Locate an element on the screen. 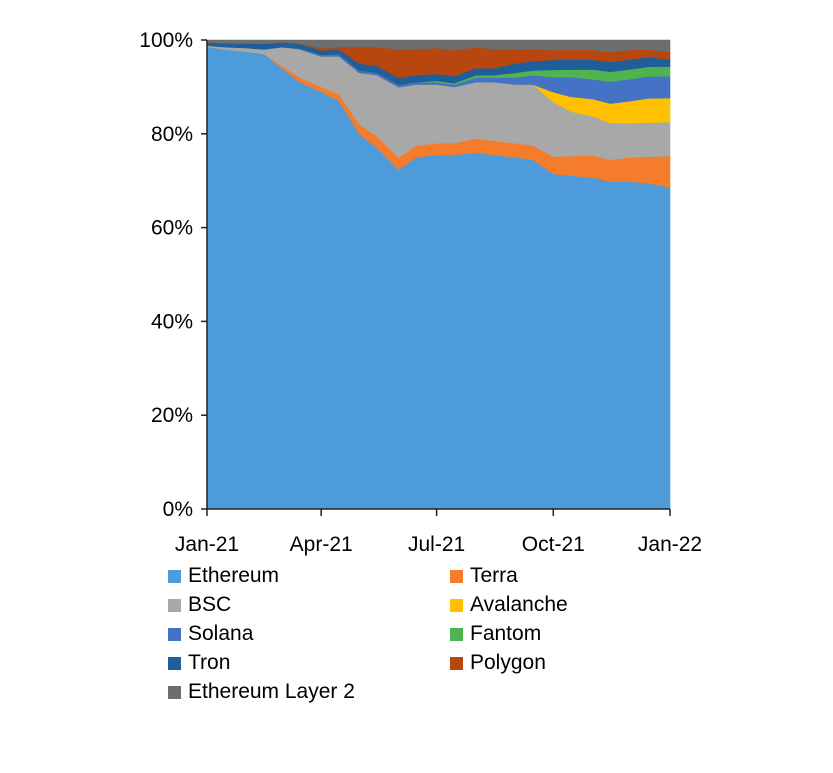  legend-label: Ethereum Layer 2 is located at coordinates (271, 691).